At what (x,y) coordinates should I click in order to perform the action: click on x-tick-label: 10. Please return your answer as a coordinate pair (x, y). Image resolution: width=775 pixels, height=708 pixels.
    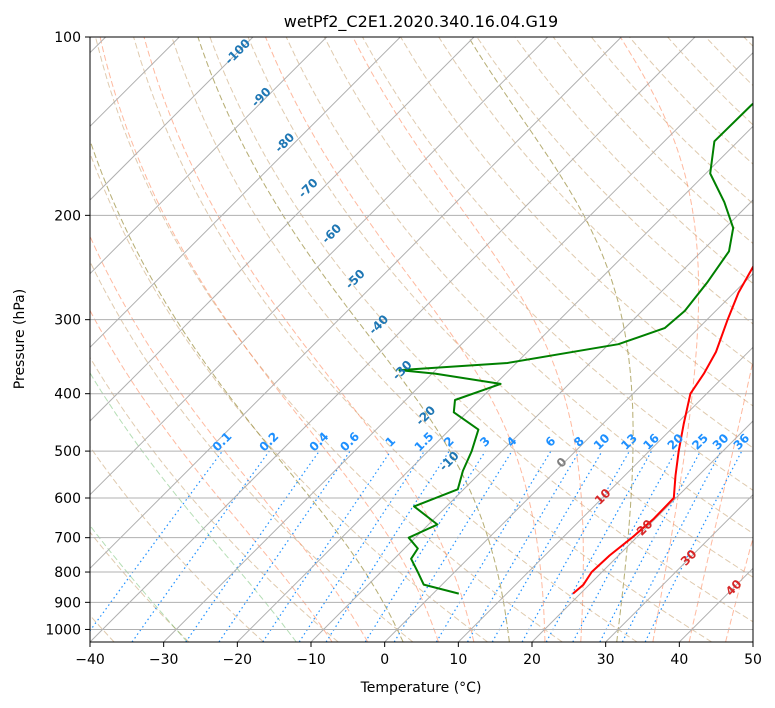
    Looking at the image, I should click on (458, 660).